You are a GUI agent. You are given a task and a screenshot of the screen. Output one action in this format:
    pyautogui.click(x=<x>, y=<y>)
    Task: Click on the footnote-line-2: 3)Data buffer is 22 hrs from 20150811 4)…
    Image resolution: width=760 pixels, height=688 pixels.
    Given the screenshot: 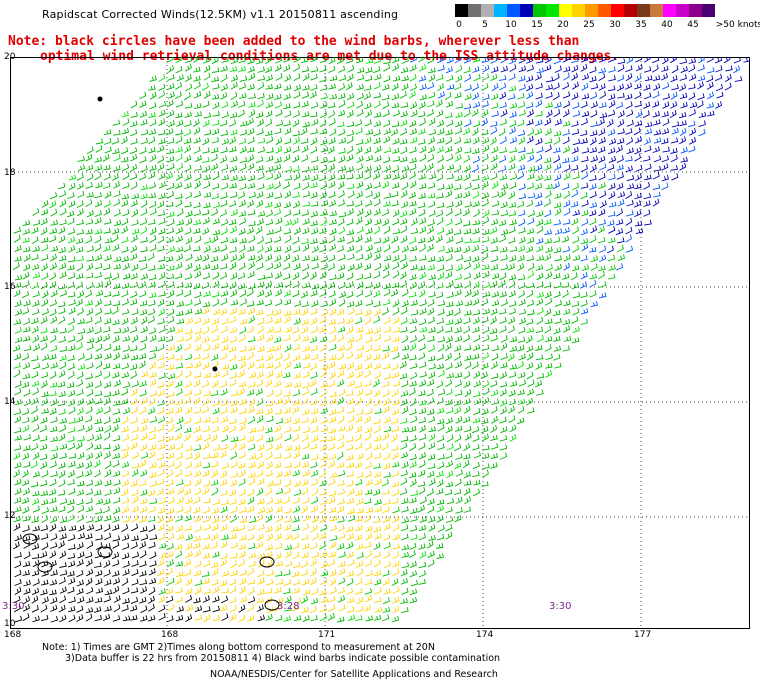 What is the action you would take?
    pyautogui.click(x=283, y=658)
    